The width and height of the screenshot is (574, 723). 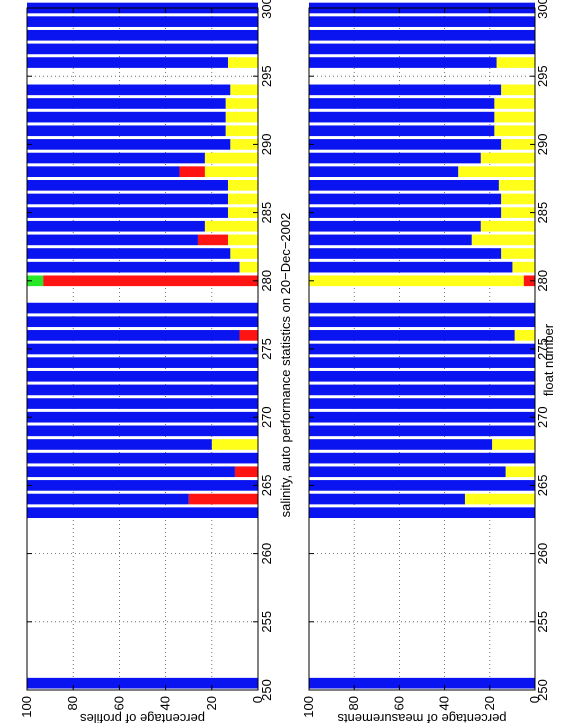 What do you see at coordinates (266, 622) in the screenshot?
I see `x-tick-label: 255` at bounding box center [266, 622].